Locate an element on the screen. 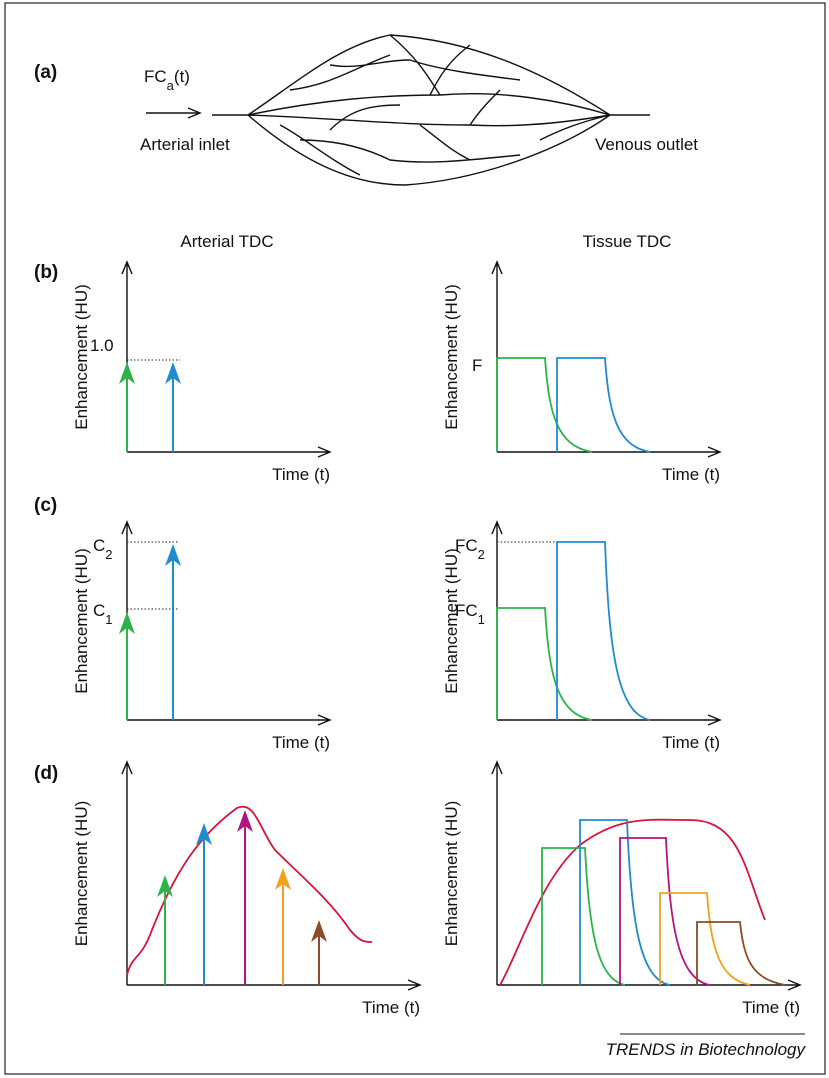 This screenshot has height=1078, width=829. vessel-network is located at coordinates (431, 110).